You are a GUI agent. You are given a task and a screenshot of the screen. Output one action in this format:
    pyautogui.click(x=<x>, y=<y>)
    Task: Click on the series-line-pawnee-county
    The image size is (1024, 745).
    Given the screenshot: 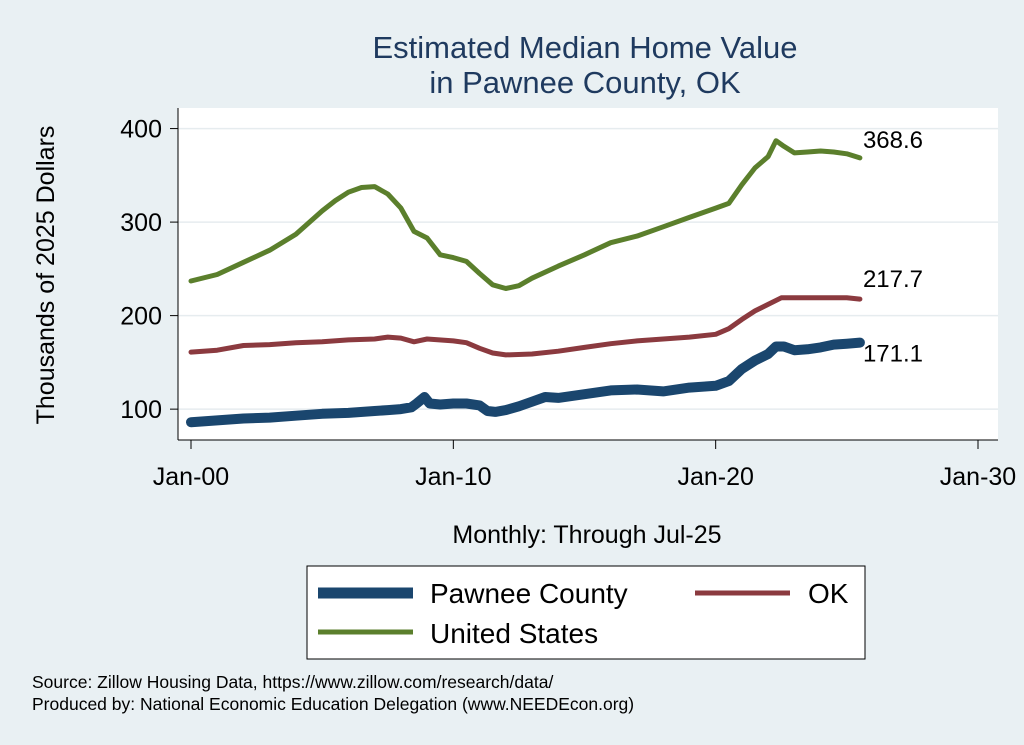 What is the action you would take?
    pyautogui.click(x=525, y=382)
    